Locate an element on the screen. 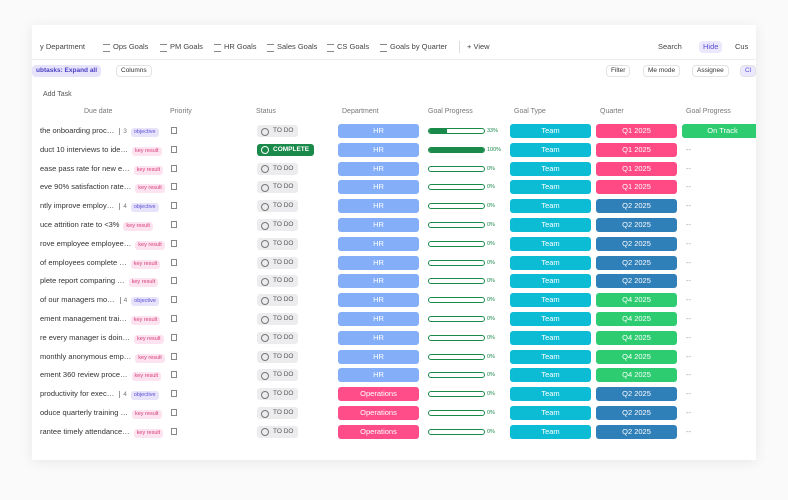  task-name: monthly anonymous emp… key result is located at coordinates (103, 357).